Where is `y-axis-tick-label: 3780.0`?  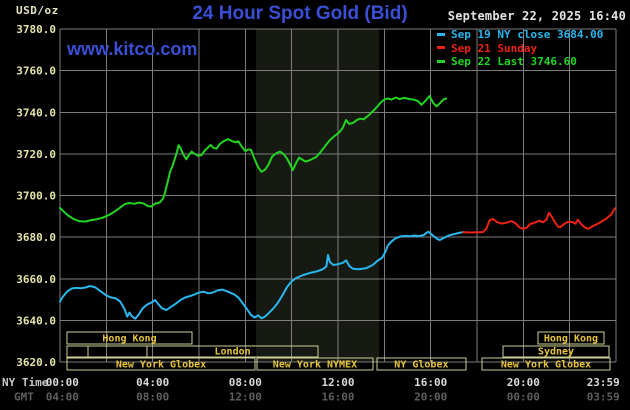 y-axis-tick-label: 3780.0 is located at coordinates (36, 29).